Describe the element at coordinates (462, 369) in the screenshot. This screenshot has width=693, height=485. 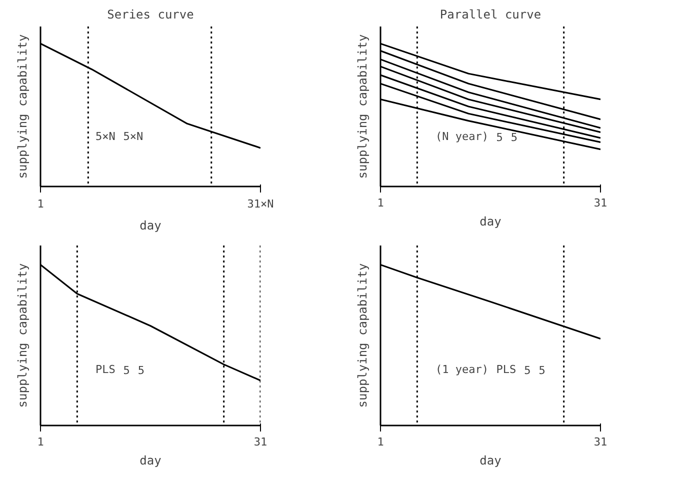
I see `annotation: (1 year)` at that location.